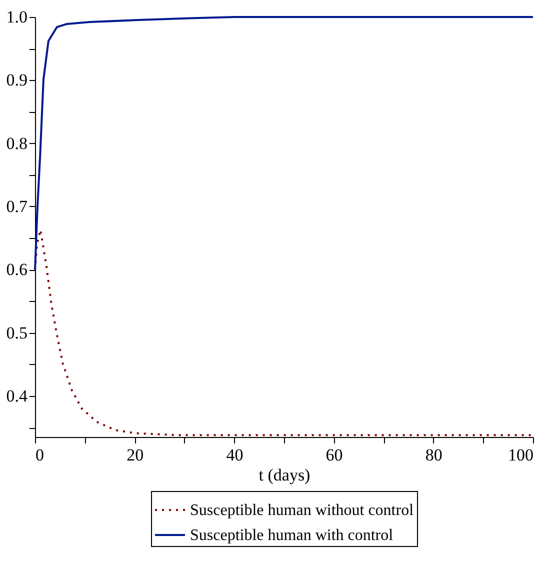  Describe the element at coordinates (17, 143) in the screenshot. I see `y-tick-label: 0.8` at that location.